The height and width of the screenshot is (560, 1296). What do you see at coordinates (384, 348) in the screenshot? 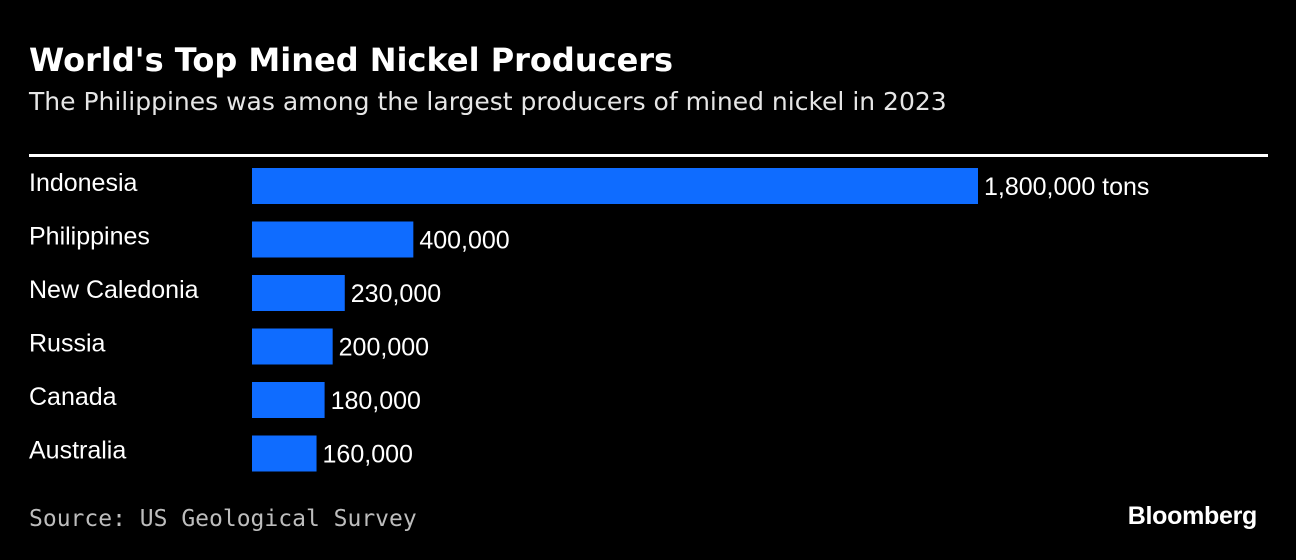
I see `value-label: 200,000` at bounding box center [384, 348].